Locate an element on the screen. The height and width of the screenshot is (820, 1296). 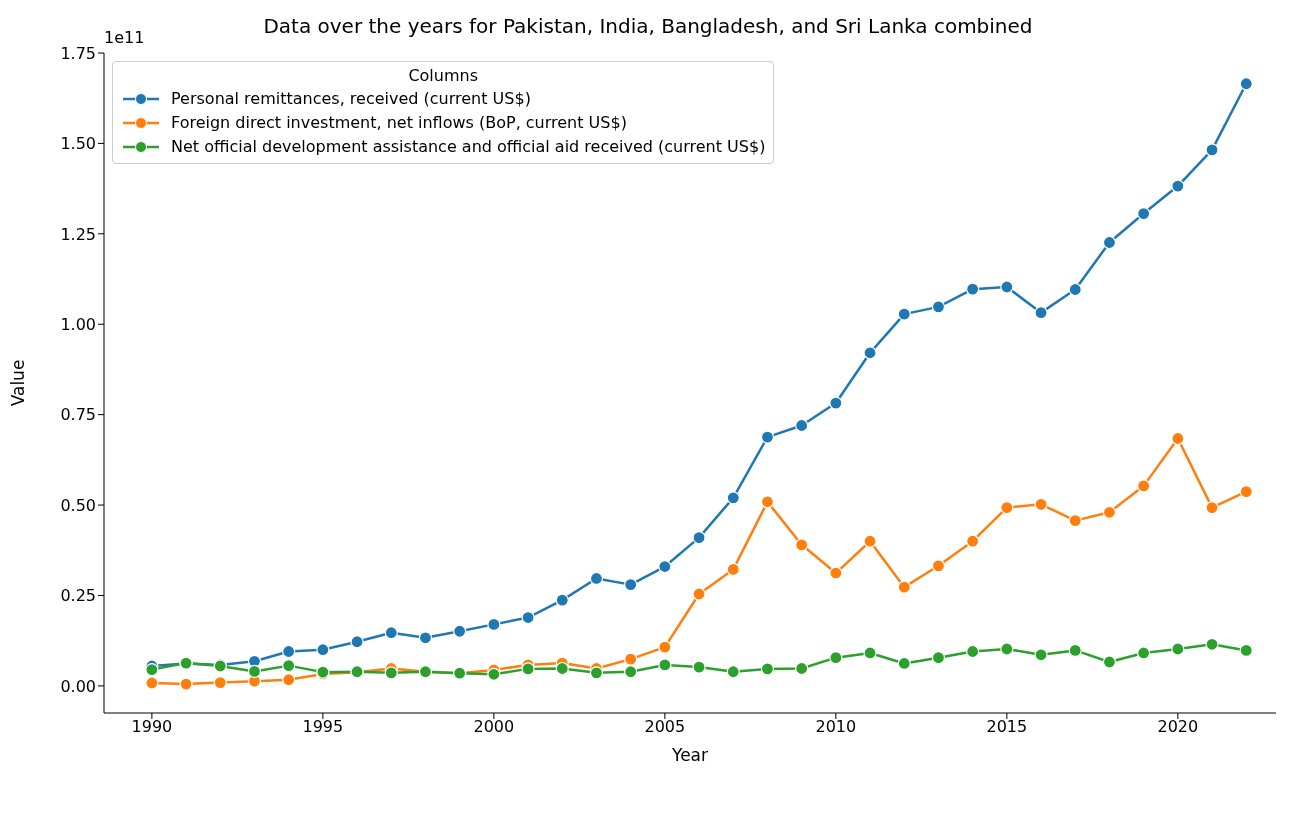
legend-label: Foreign direct investment, net inflows (BoP, current US$) is located at coordinates (399, 123).